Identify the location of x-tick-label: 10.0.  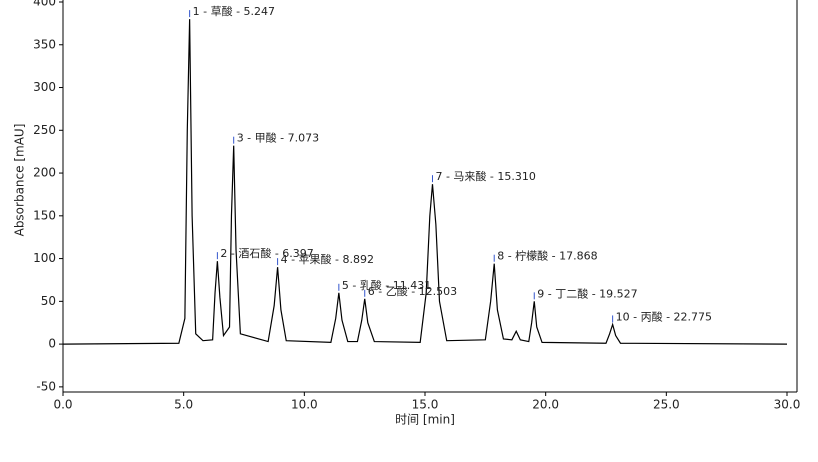
(304, 405).